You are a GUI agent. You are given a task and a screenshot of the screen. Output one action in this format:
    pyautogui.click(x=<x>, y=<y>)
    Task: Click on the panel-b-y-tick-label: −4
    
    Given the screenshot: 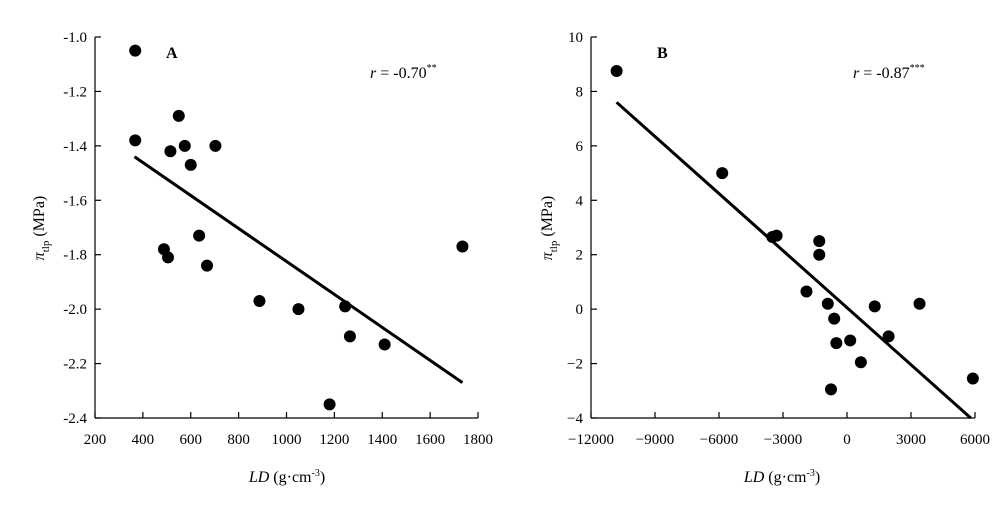 What is the action you would take?
    pyautogui.click(x=575, y=419)
    